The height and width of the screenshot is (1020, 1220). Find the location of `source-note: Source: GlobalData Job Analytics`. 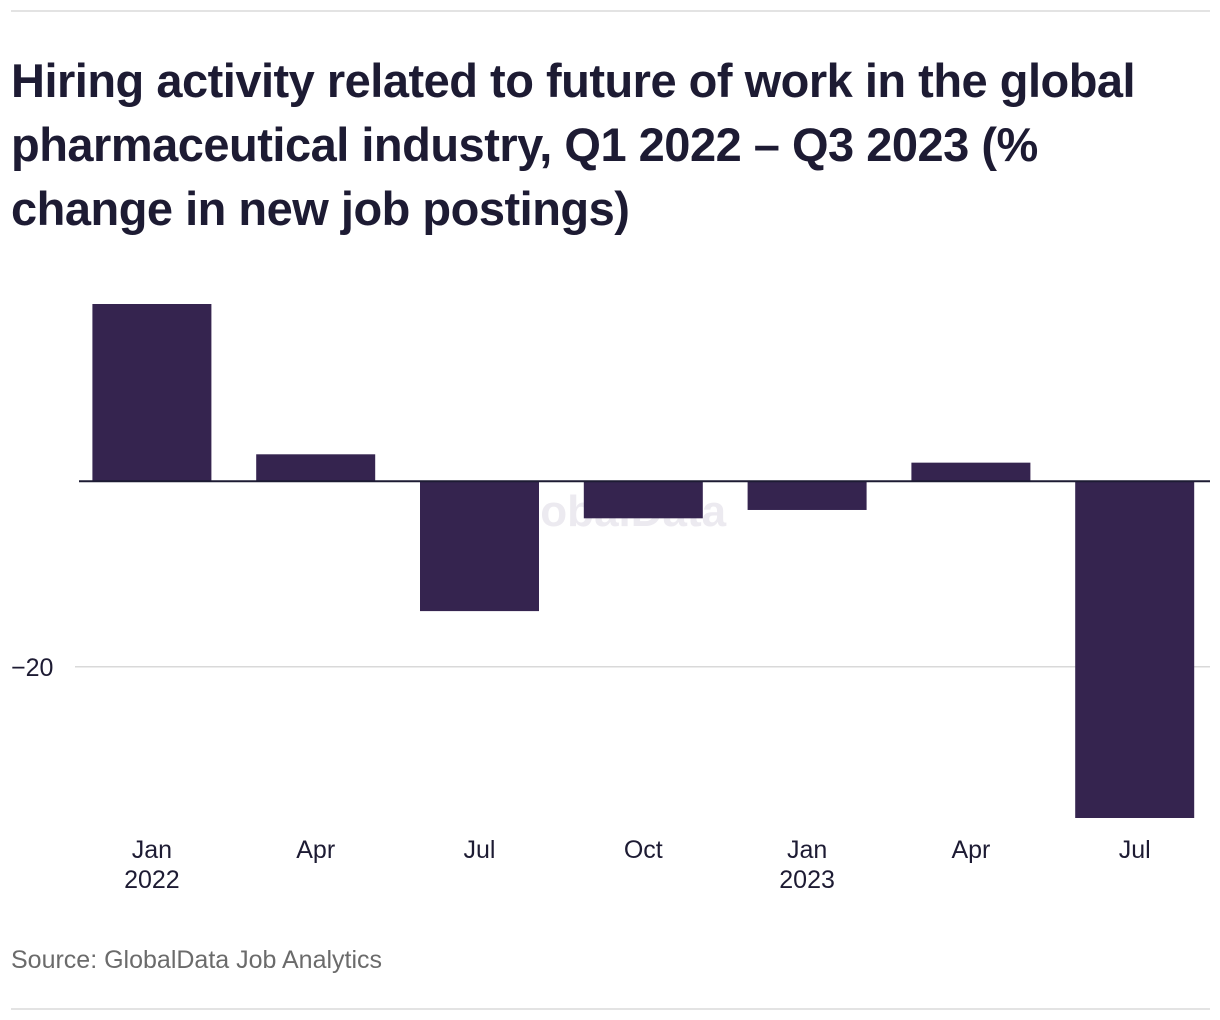

source-note: Source: GlobalData Job Analytics is located at coordinates (197, 960).